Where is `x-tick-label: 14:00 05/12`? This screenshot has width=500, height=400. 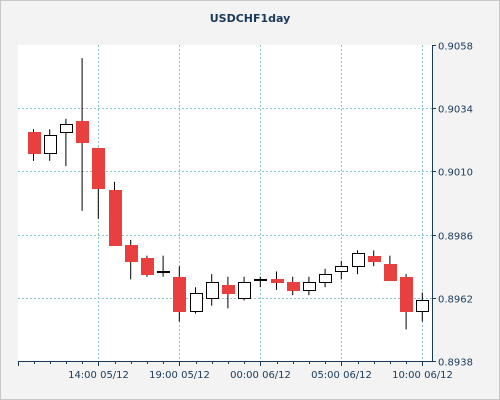 x-tick-label: 14:00 05/12 is located at coordinates (98, 375).